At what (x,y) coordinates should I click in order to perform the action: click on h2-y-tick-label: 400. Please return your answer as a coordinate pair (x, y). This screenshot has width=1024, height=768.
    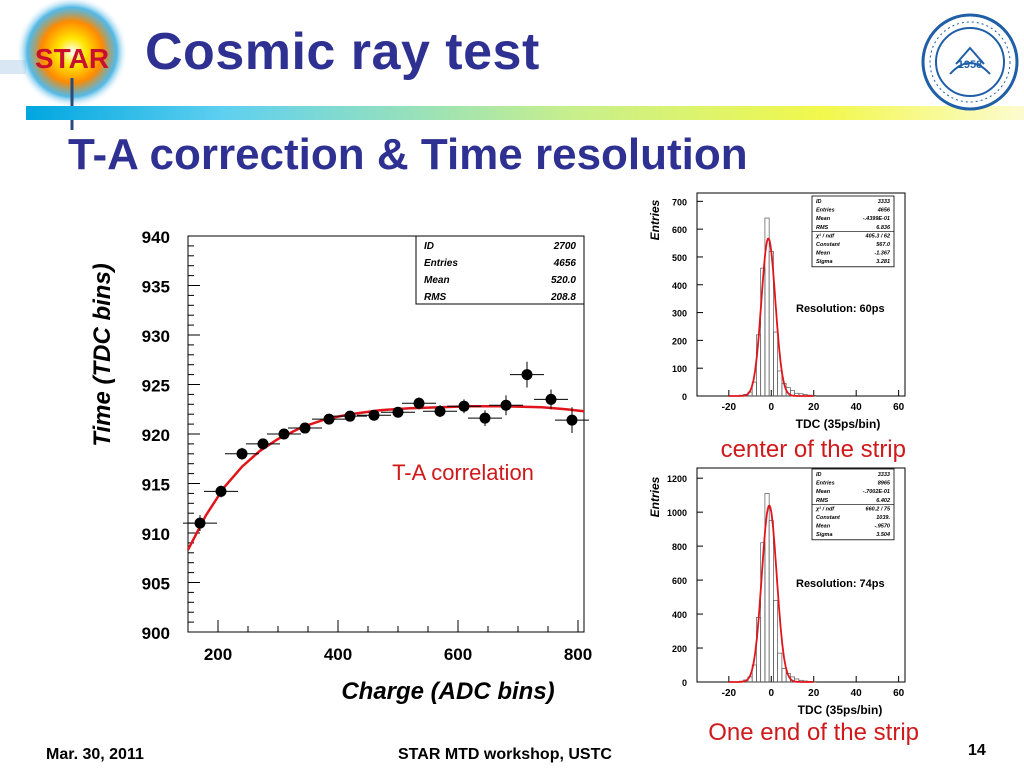
    Looking at the image, I should click on (679, 615).